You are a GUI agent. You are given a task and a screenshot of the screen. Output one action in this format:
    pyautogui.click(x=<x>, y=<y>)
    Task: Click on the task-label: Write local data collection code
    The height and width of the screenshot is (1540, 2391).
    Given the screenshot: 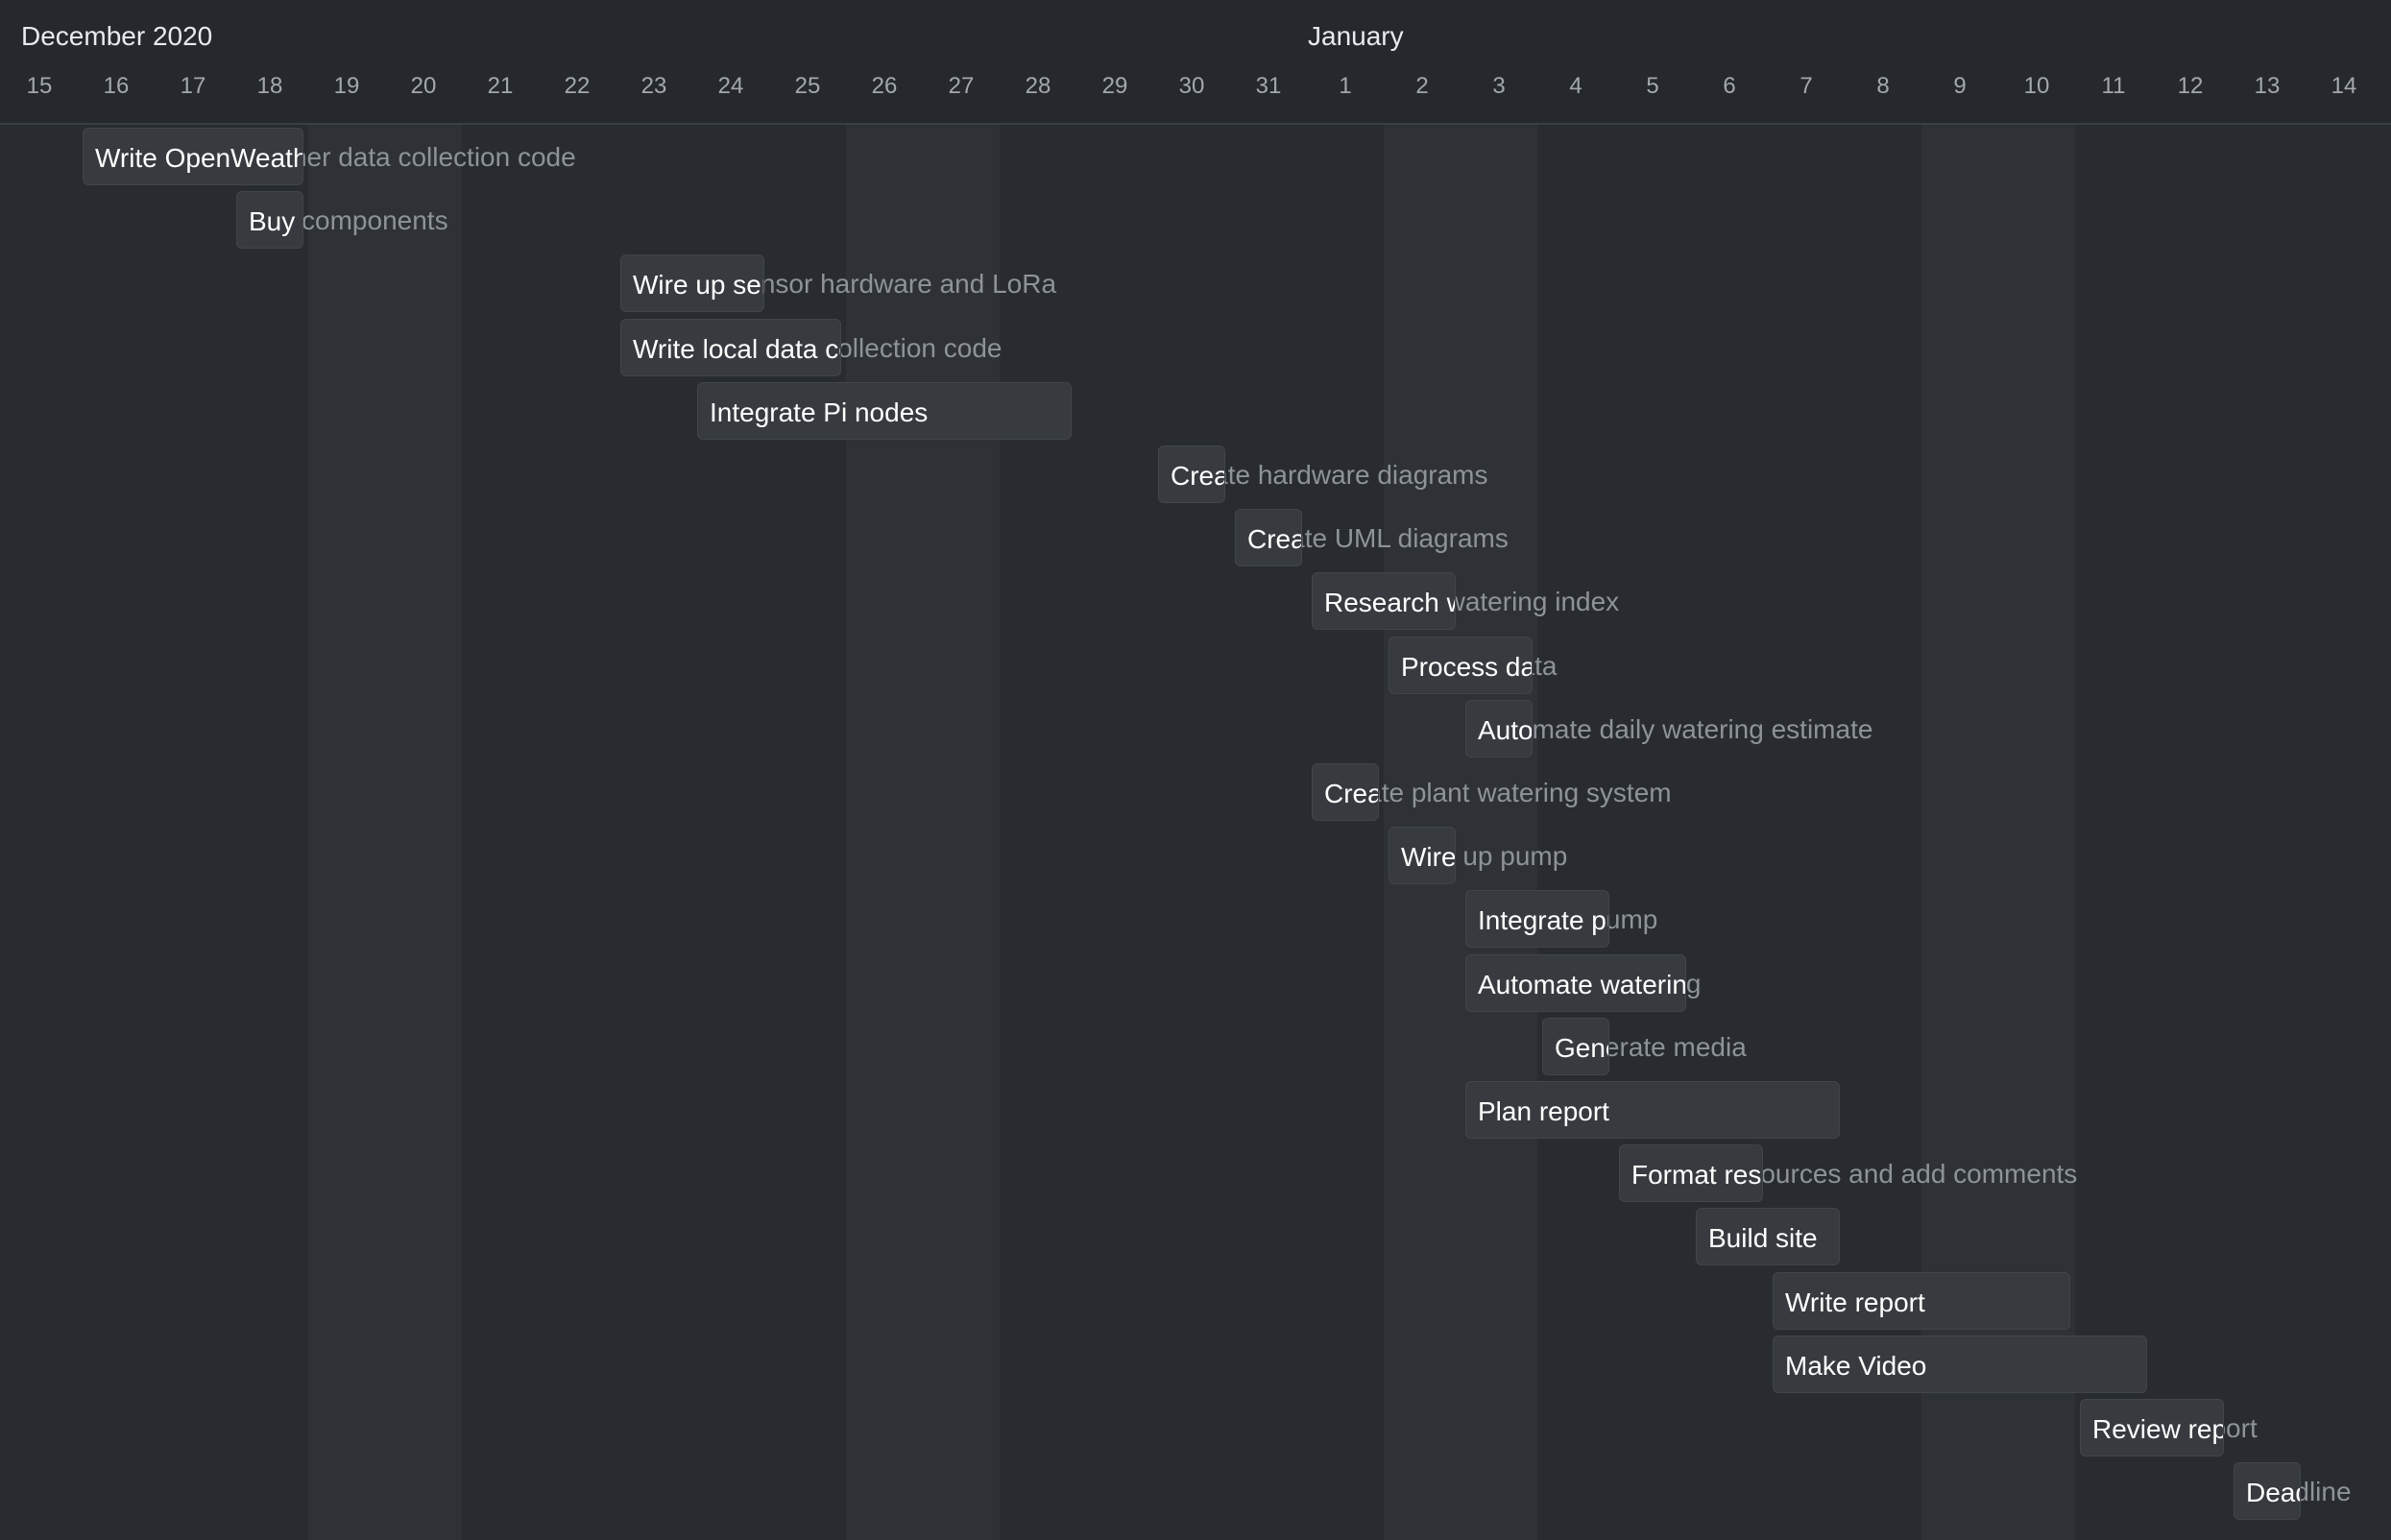 What is the action you would take?
    pyautogui.click(x=736, y=349)
    